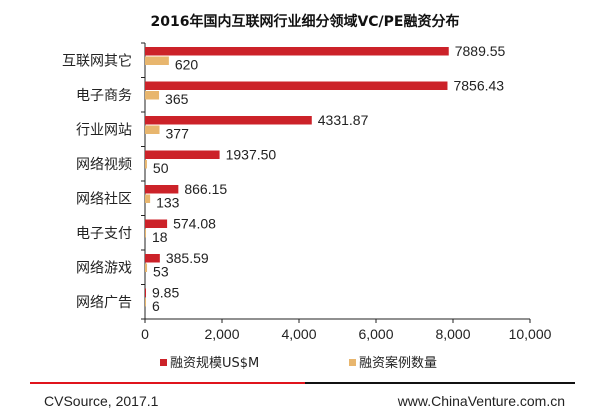 This screenshot has width=610, height=420. Describe the element at coordinates (104, 234) in the screenshot. I see `category-label: 电子支付` at that location.